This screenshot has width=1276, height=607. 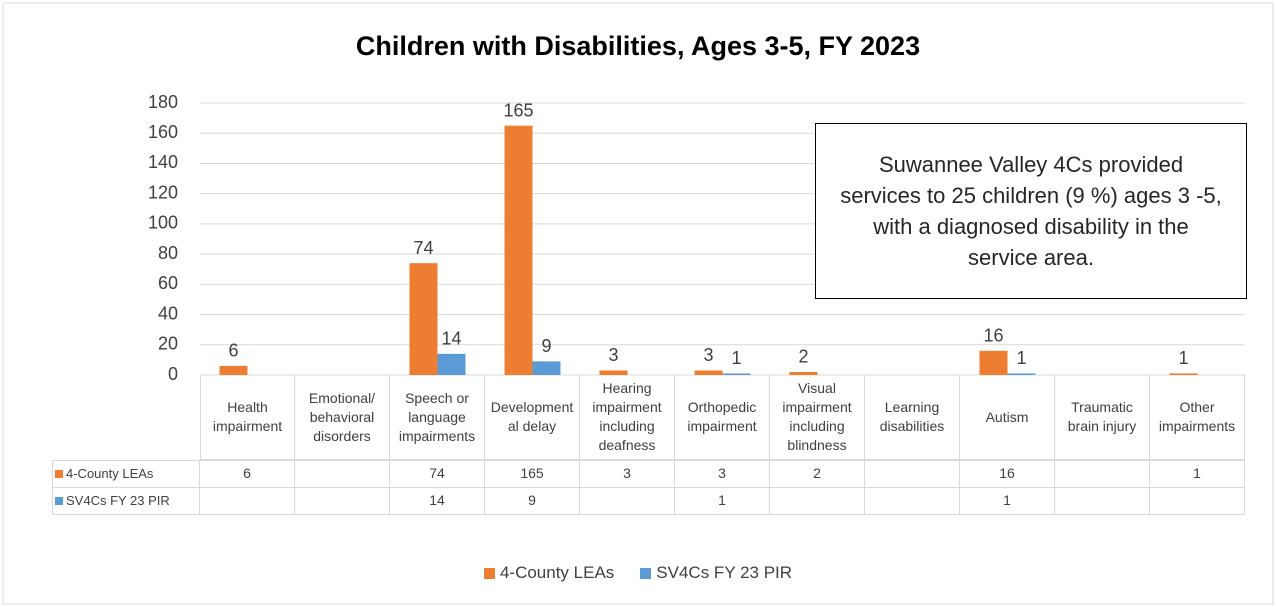 I want to click on row-label: SV4Cs FY 23 PIR, so click(x=126, y=501).